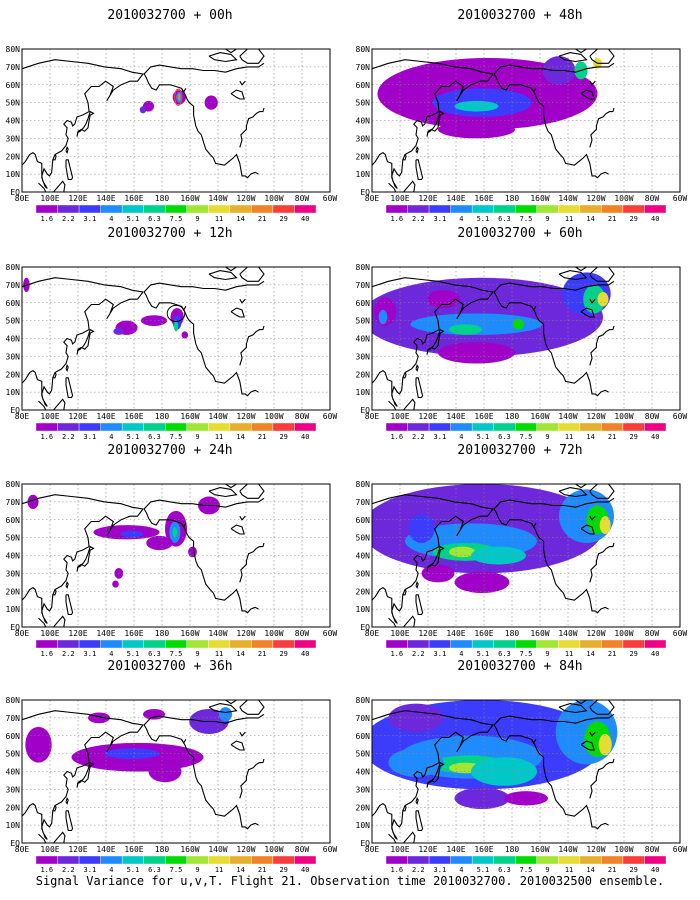  Describe the element at coordinates (363, 484) in the screenshot. I see `y-tick-label: 80N` at that location.